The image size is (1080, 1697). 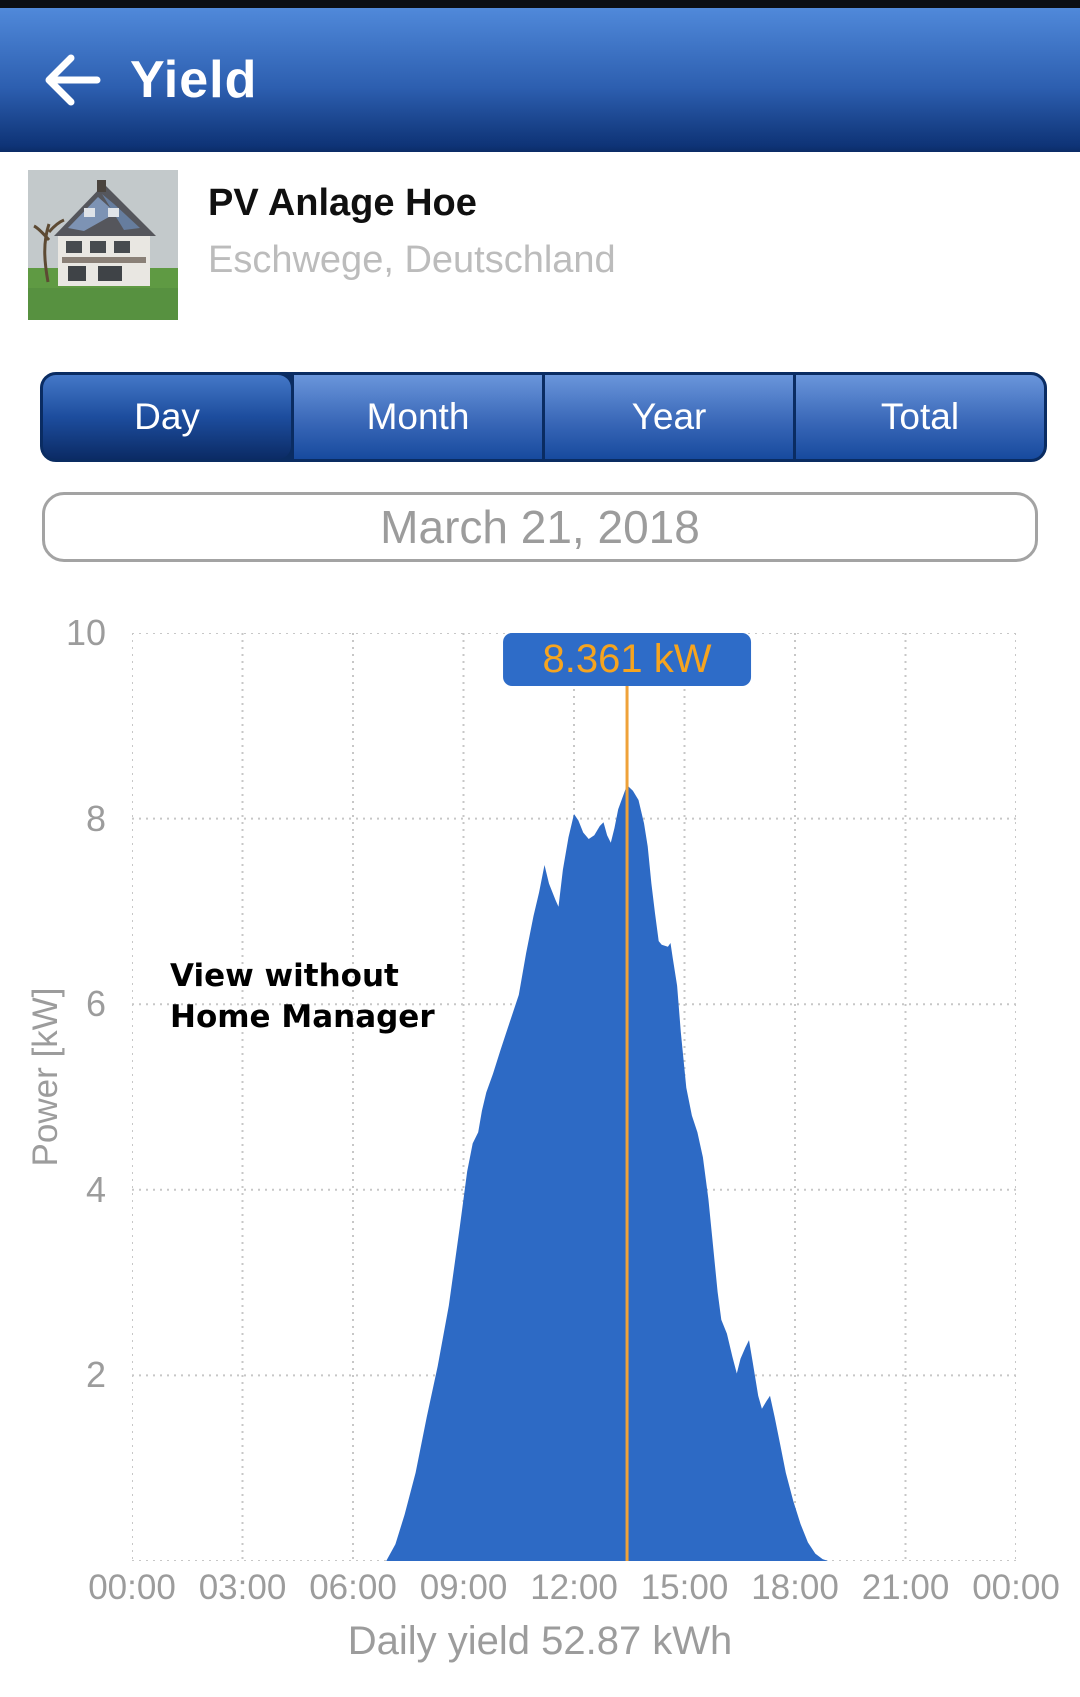 I want to click on status-bar, so click(x=540, y=4).